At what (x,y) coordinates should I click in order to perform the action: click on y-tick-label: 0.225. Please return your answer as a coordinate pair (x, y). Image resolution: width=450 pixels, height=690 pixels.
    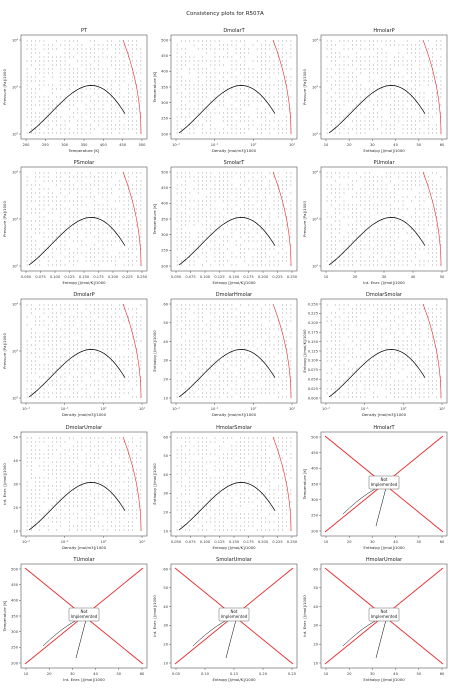
    Looking at the image, I should click on (313, 314).